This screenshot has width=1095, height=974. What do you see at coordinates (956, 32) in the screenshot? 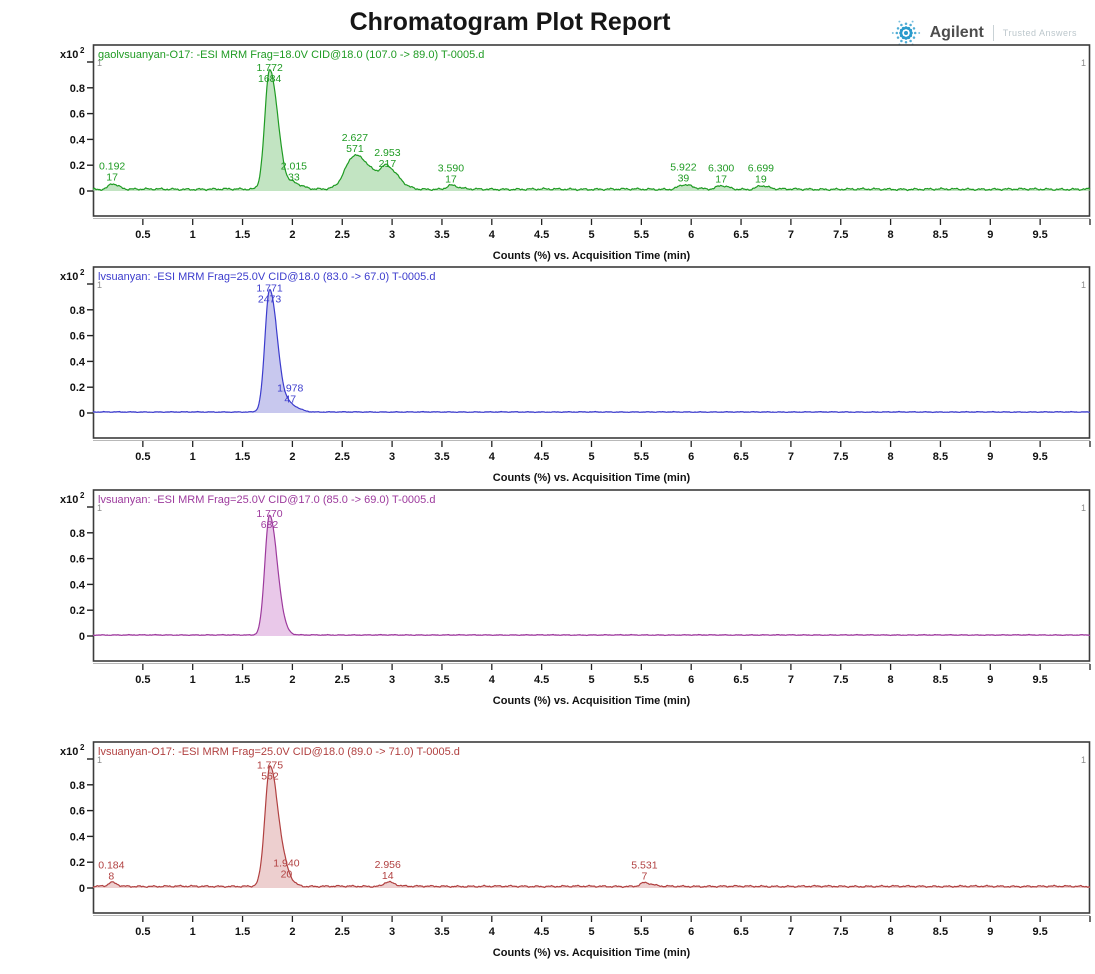
I see `brand-name: Agilent` at bounding box center [956, 32].